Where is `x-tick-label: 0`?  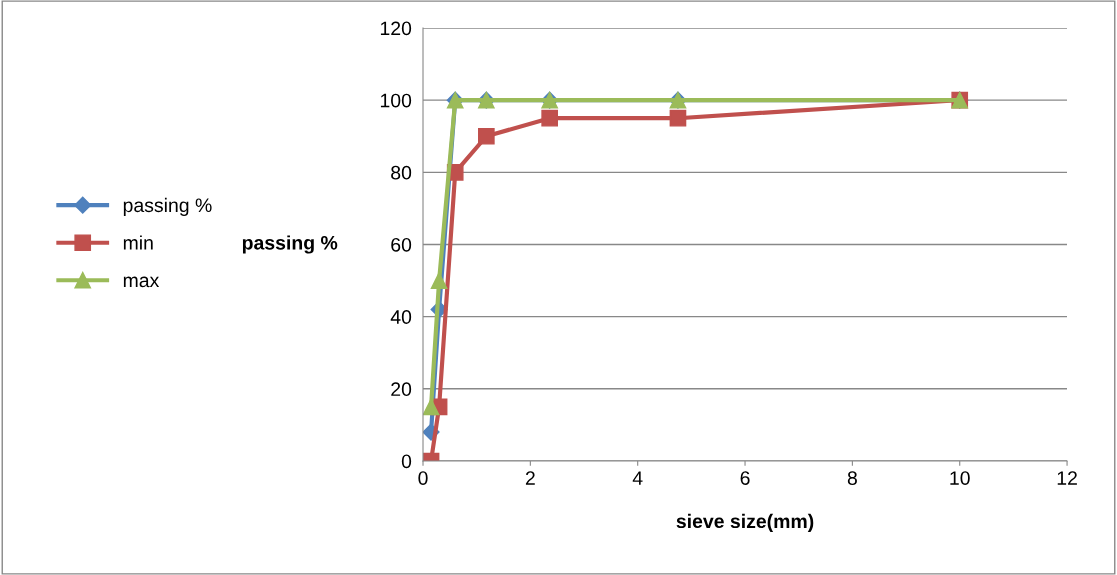 x-tick-label: 0 is located at coordinates (423, 478).